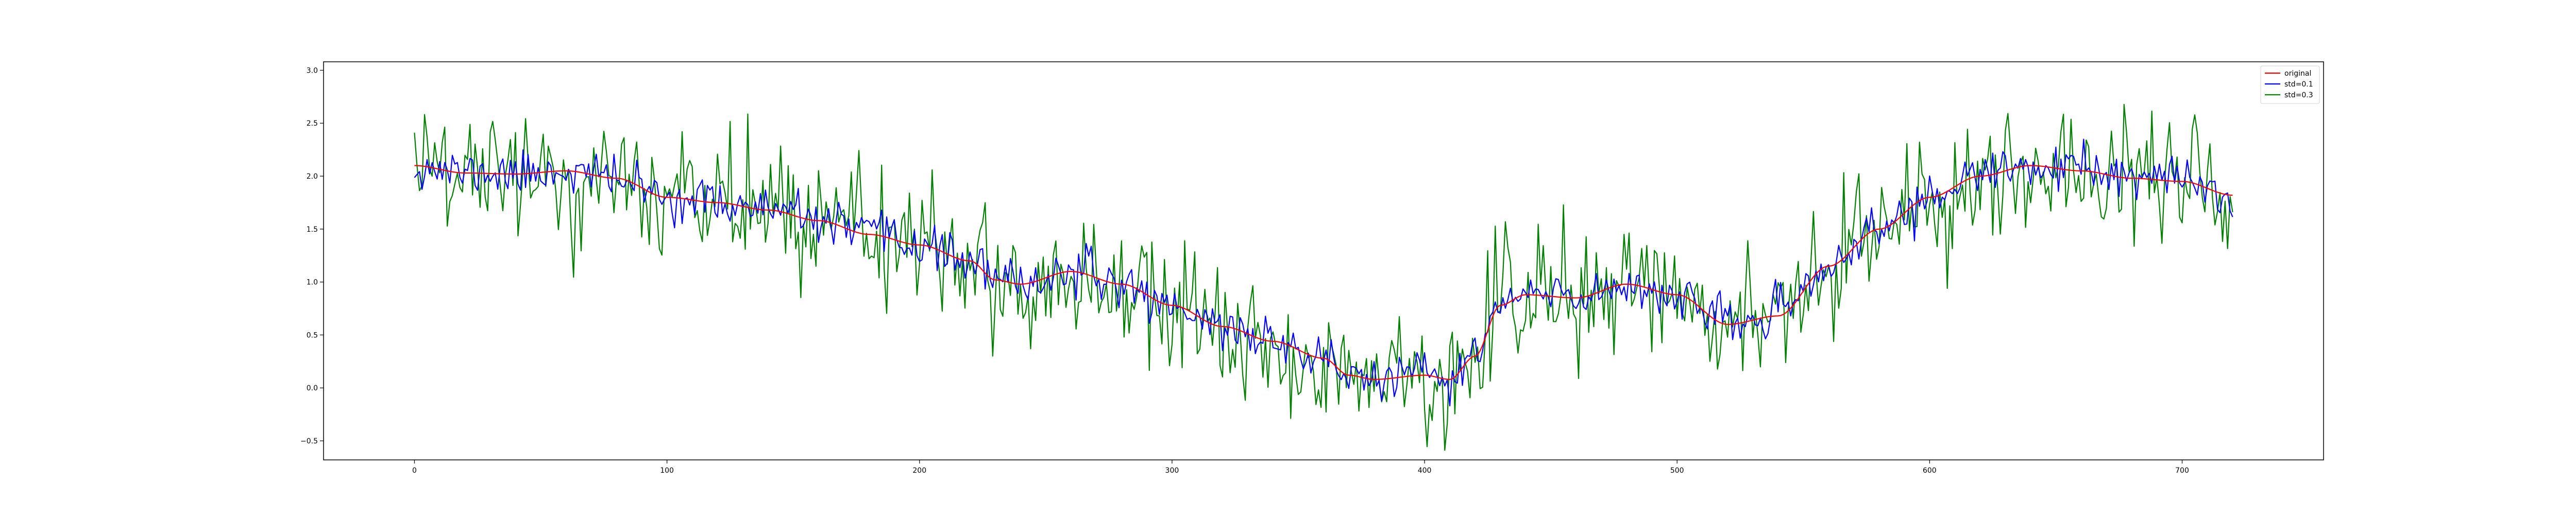  What do you see at coordinates (312, 335) in the screenshot?
I see `y-tick-label: 0.5` at bounding box center [312, 335].